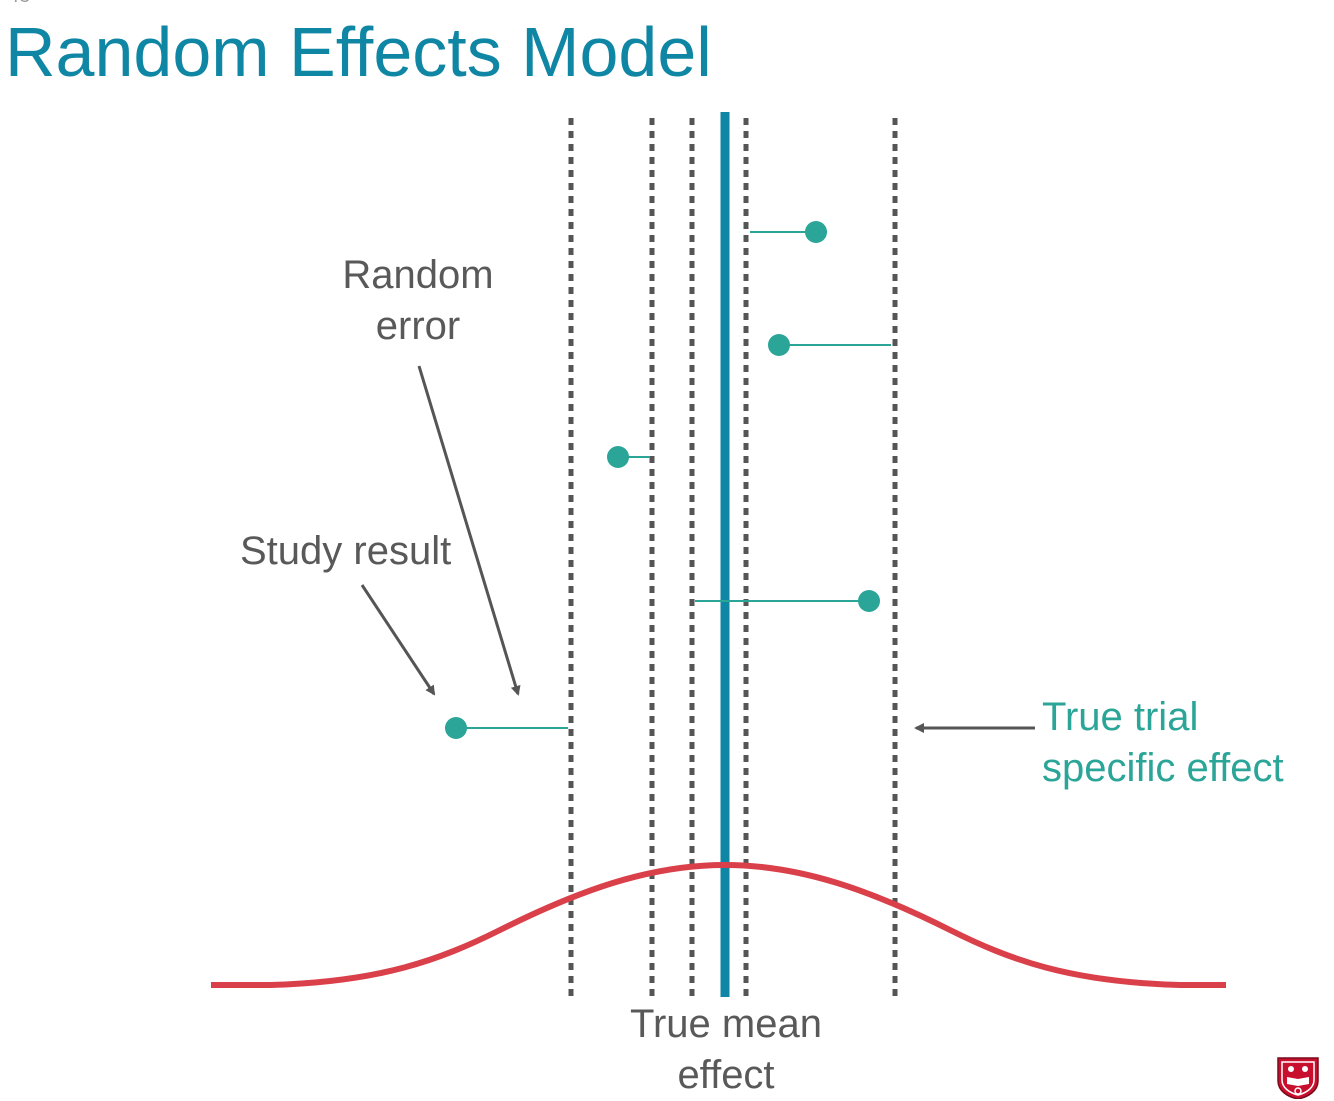 The width and height of the screenshot is (1334, 1101). What do you see at coordinates (469, 530) in the screenshot?
I see `random-error-arrow` at bounding box center [469, 530].